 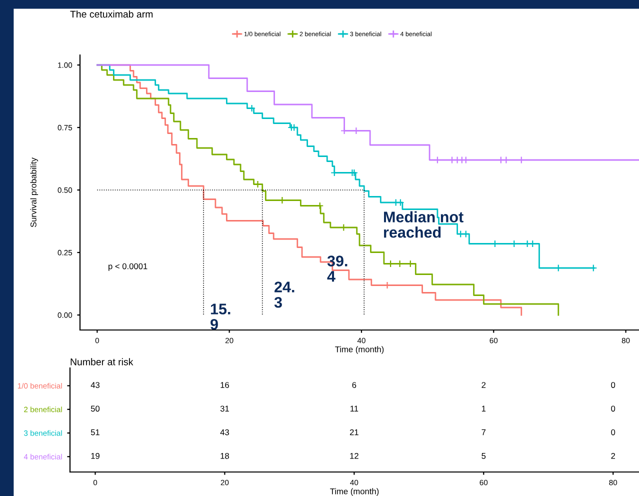 What do you see at coordinates (354, 385) in the screenshot?
I see `data-label: 6` at bounding box center [354, 385].